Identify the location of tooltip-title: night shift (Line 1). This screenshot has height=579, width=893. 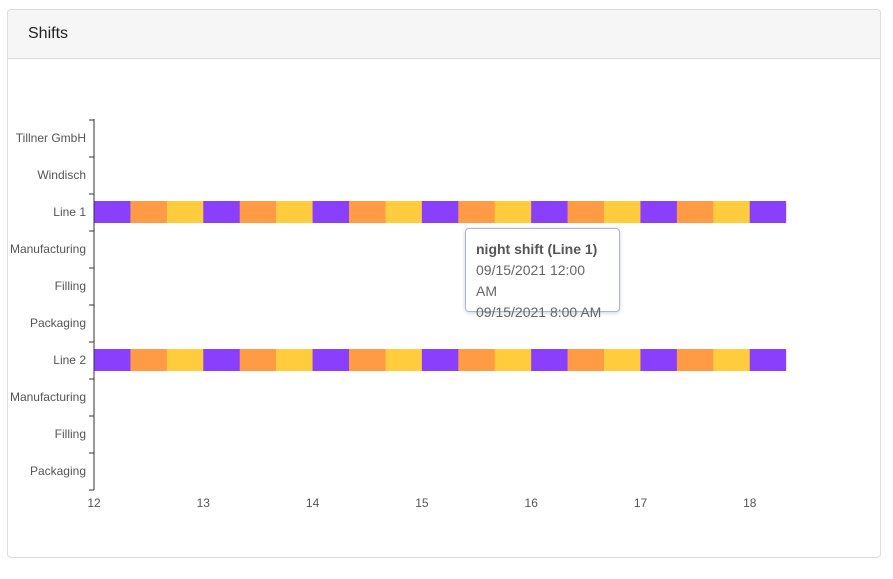
(537, 249).